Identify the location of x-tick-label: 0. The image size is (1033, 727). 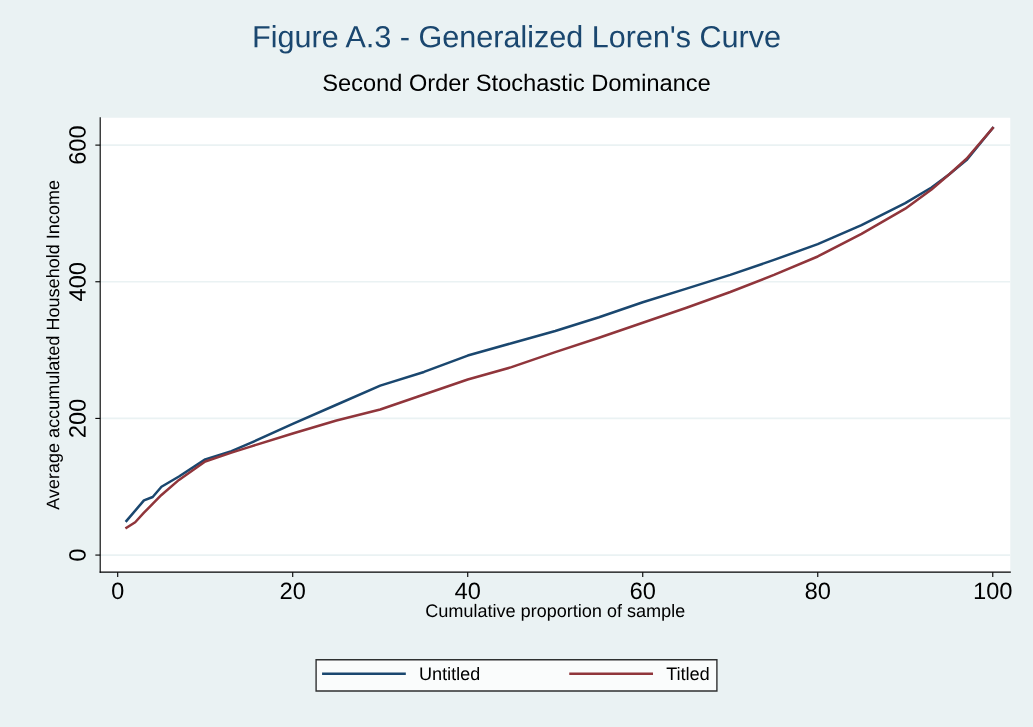
(118, 591).